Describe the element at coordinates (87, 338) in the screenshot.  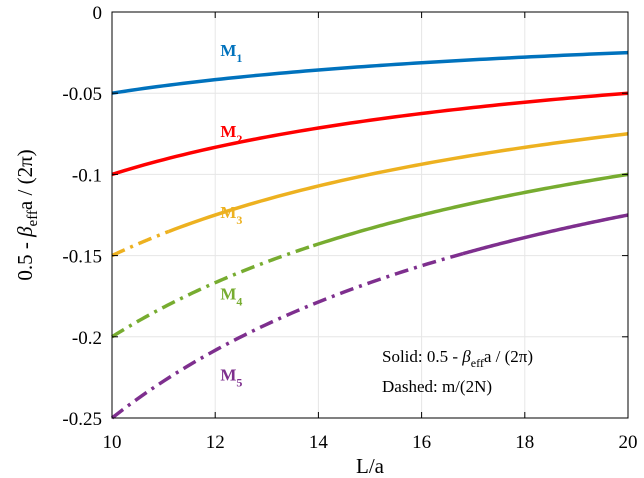
I see `y-tick-label: -0.2` at that location.